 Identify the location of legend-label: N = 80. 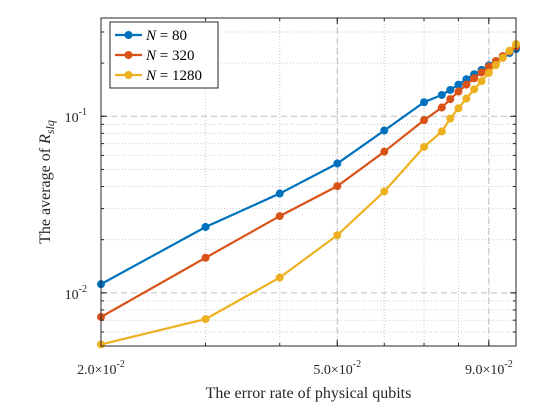
(166, 36).